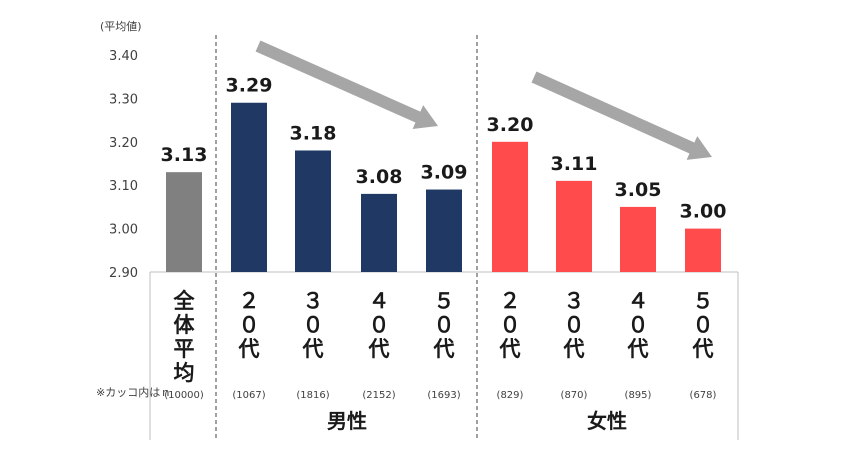  Describe the element at coordinates (574, 395) in the screenshot. I see `sample-size-label: (870)` at that location.